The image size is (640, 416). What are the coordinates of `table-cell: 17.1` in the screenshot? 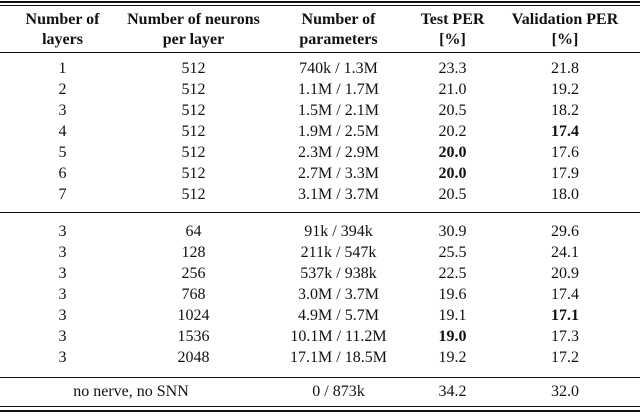 It's located at (565, 315).